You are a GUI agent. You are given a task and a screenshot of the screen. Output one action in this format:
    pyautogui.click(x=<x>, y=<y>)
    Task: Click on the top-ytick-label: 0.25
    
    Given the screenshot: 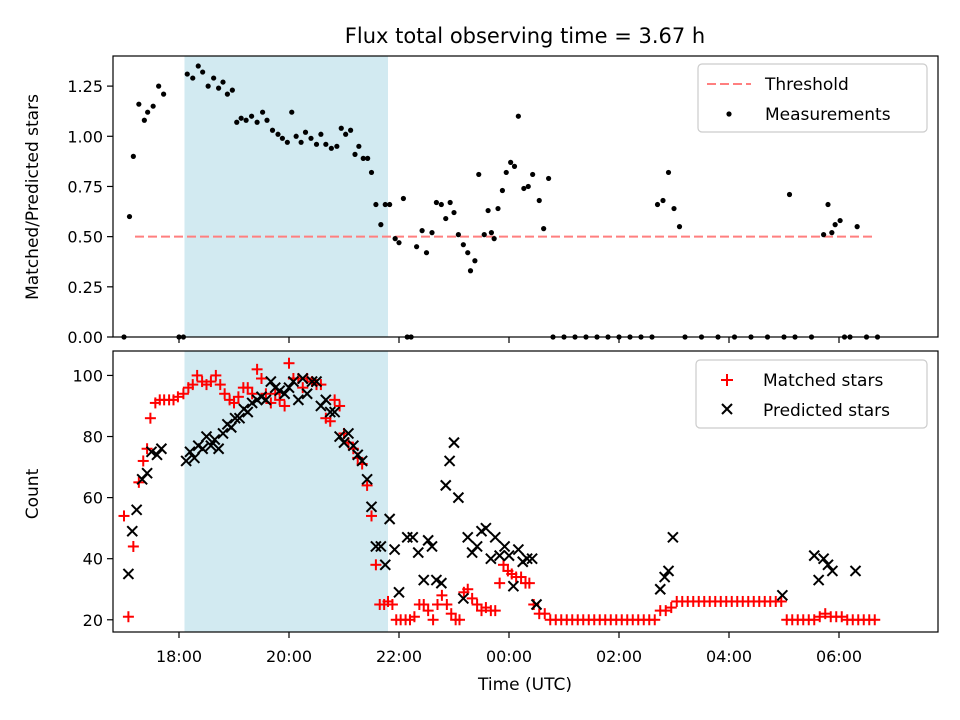 What is the action you would take?
    pyautogui.click(x=85, y=287)
    